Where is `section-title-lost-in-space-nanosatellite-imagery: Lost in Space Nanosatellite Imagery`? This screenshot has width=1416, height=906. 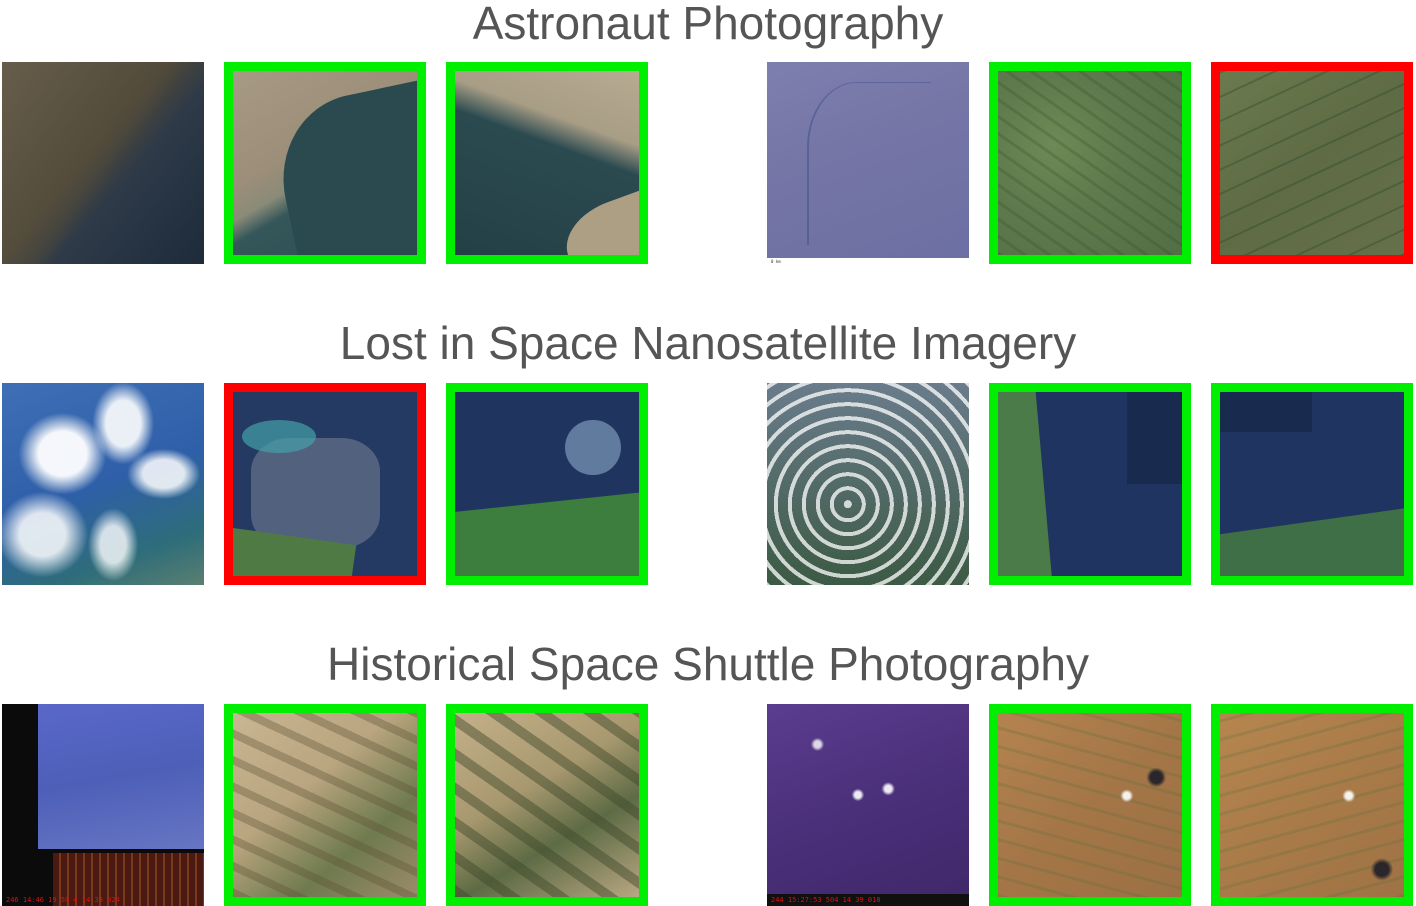 section-title-lost-in-space-nanosatellite-imagery: Lost in Space Nanosatellite Imagery is located at coordinates (708, 343).